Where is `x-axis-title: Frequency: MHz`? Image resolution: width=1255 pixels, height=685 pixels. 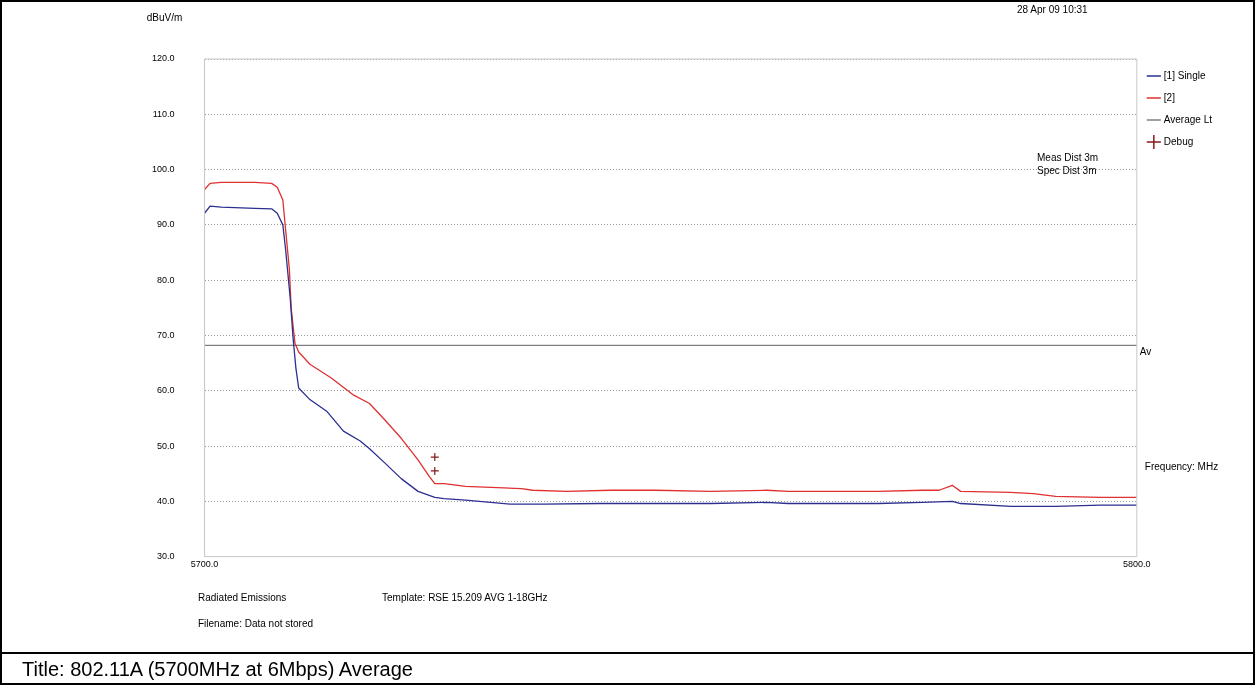
x-axis-title: Frequency: MHz is located at coordinates (1181, 466).